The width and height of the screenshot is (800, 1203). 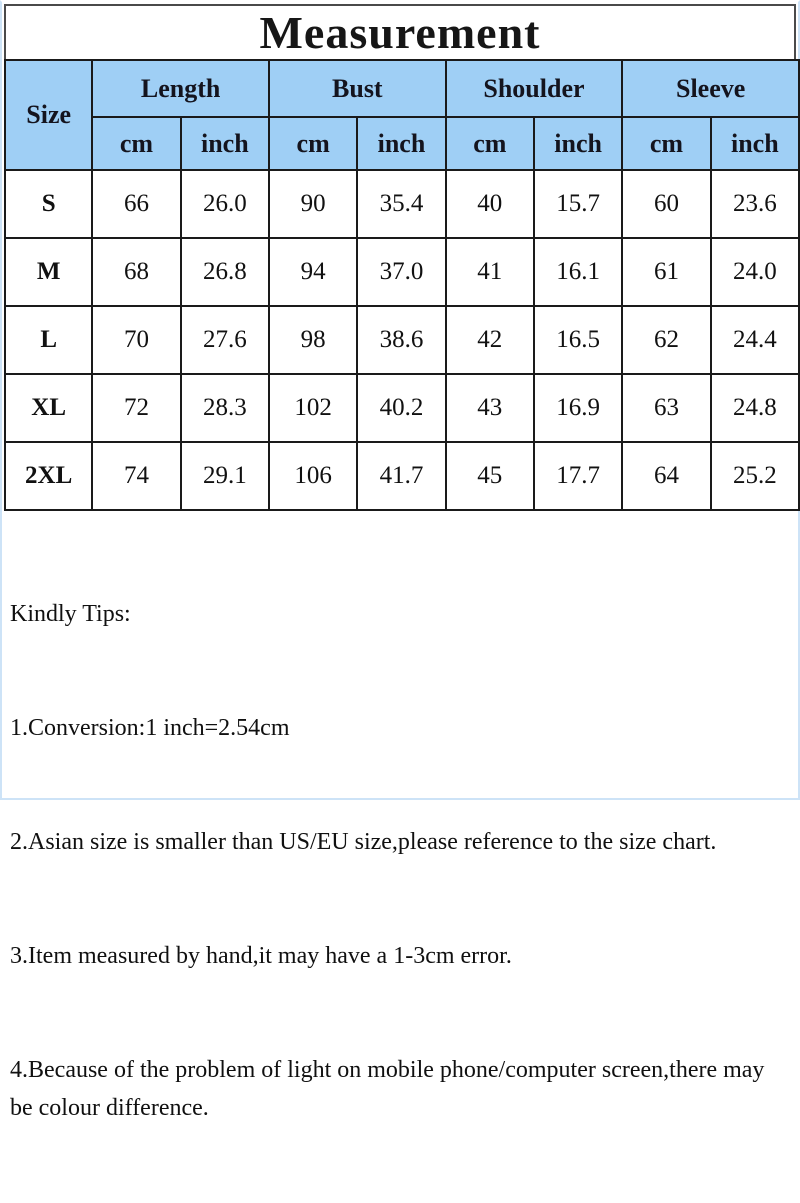 I want to click on size-cell: S, so click(x=48, y=204).